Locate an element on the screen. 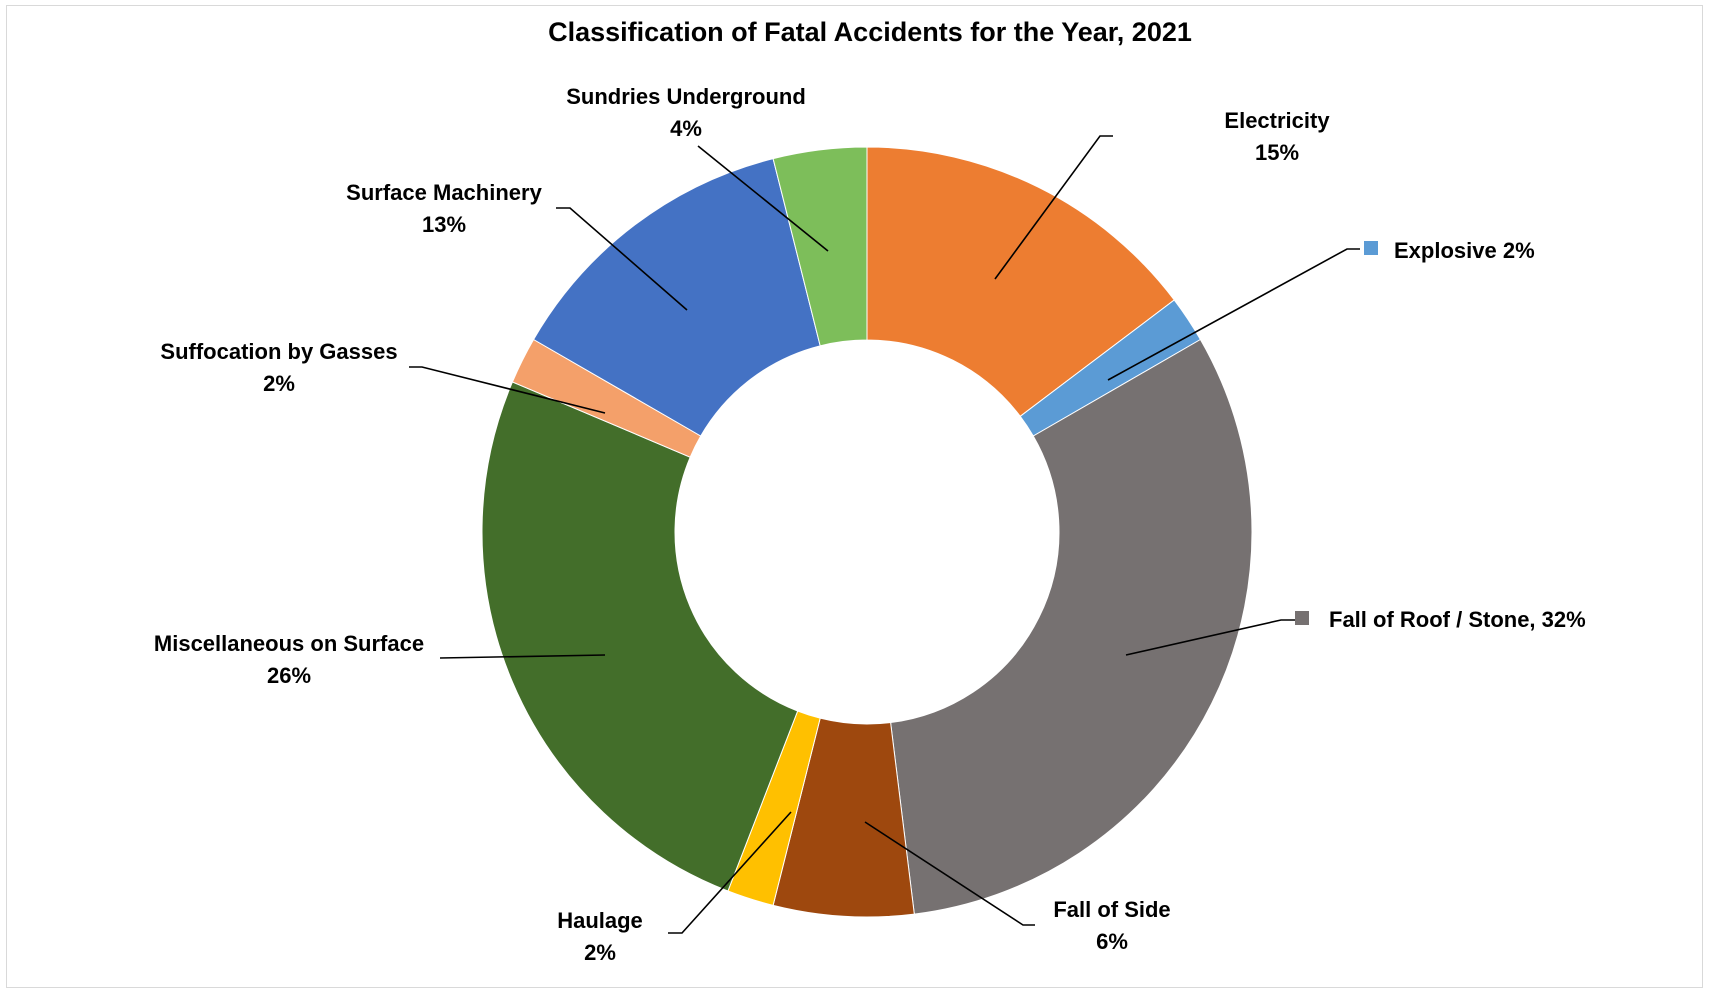 This screenshot has width=1711, height=993. slice-miscellaneous-on-surface is located at coordinates (640, 636).